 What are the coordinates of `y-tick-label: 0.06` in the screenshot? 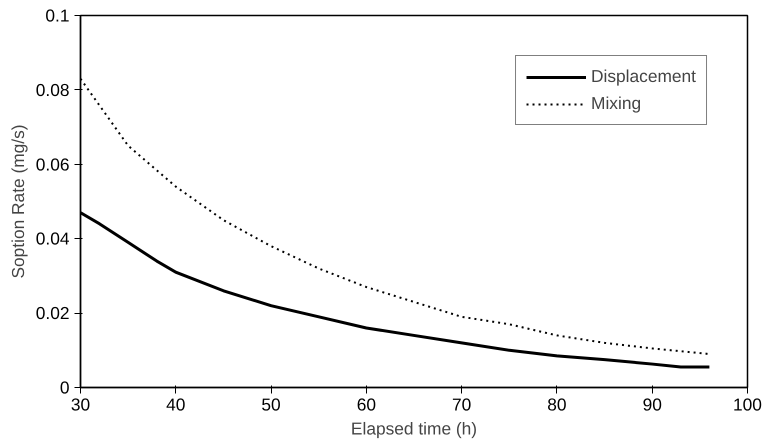 It's located at (53, 164).